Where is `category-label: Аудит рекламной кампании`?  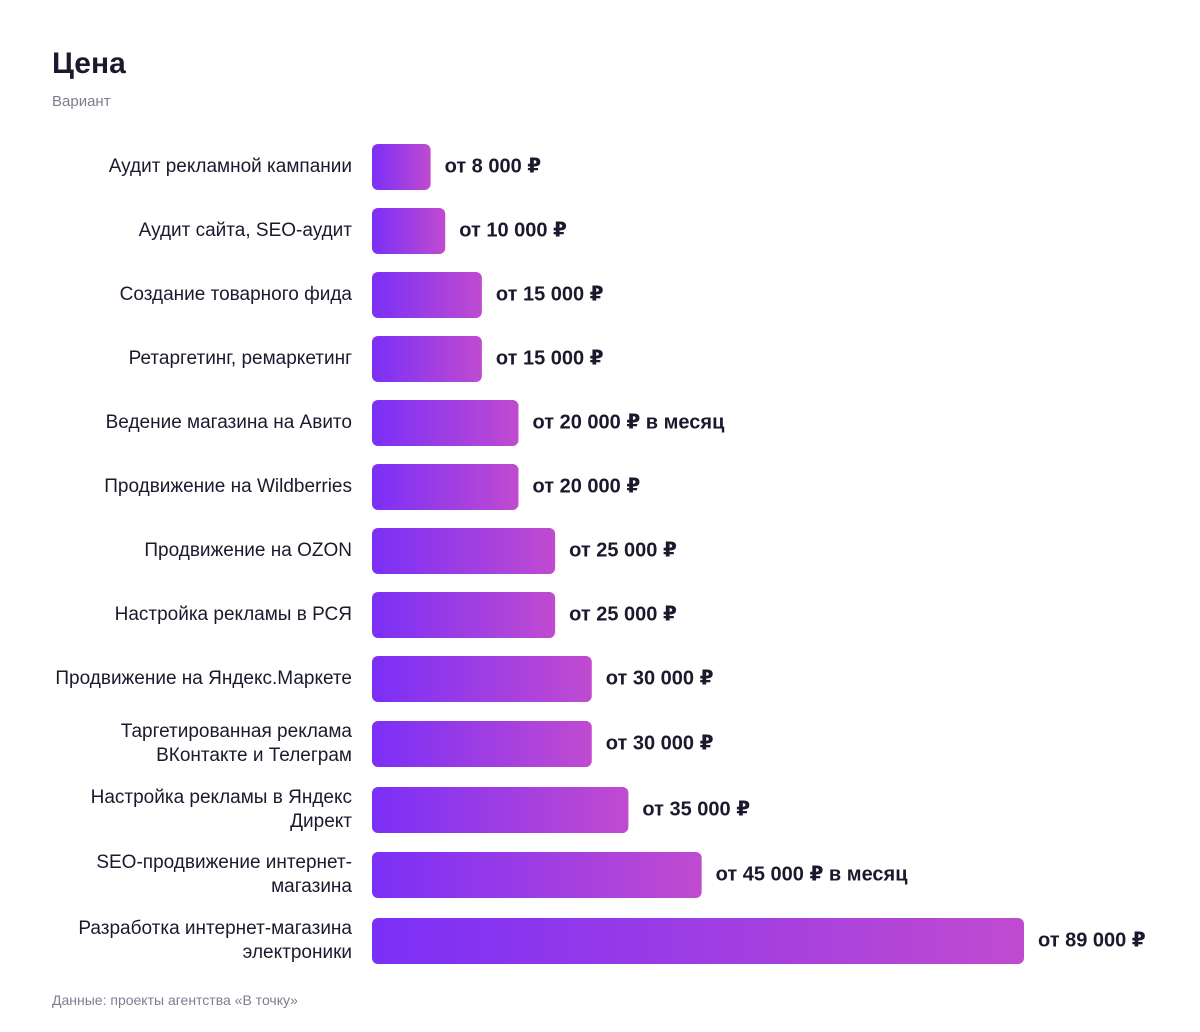 category-label: Аудит рекламной кампании is located at coordinates (230, 166).